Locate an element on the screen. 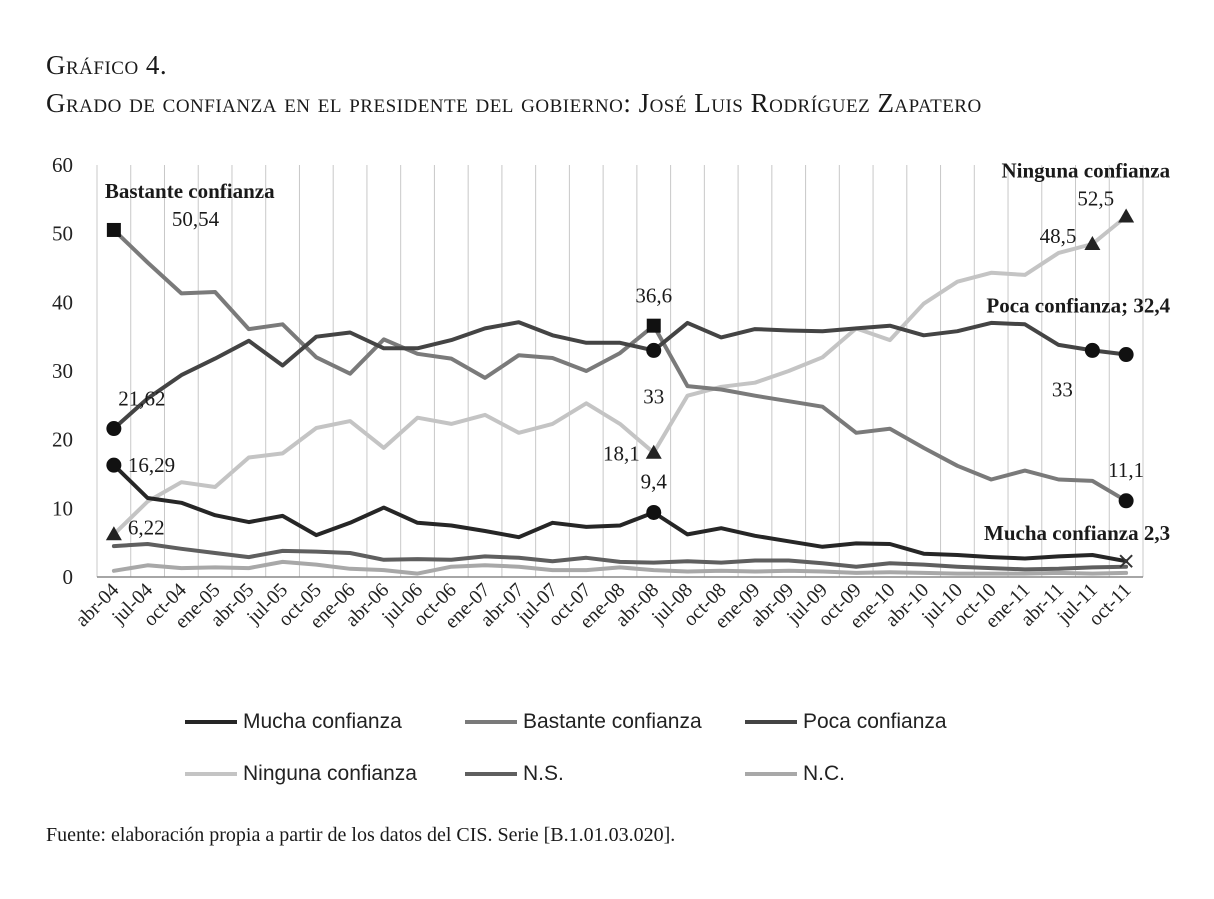 This screenshot has width=1214, height=899. legend-item-bastante: Bastante confianza is located at coordinates (583, 722).